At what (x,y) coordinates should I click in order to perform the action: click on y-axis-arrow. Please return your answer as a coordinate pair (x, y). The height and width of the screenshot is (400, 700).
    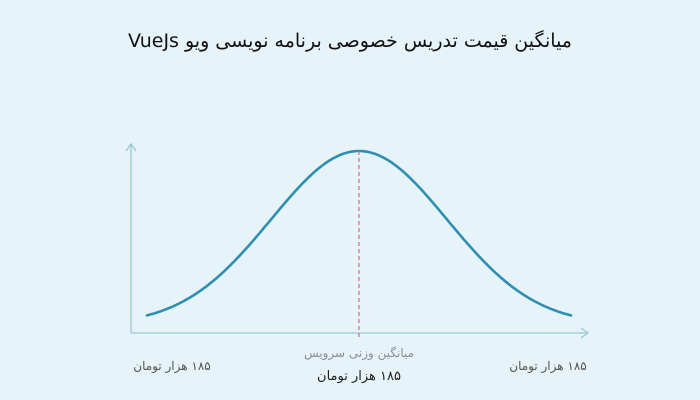
    Looking at the image, I should click on (131, 147).